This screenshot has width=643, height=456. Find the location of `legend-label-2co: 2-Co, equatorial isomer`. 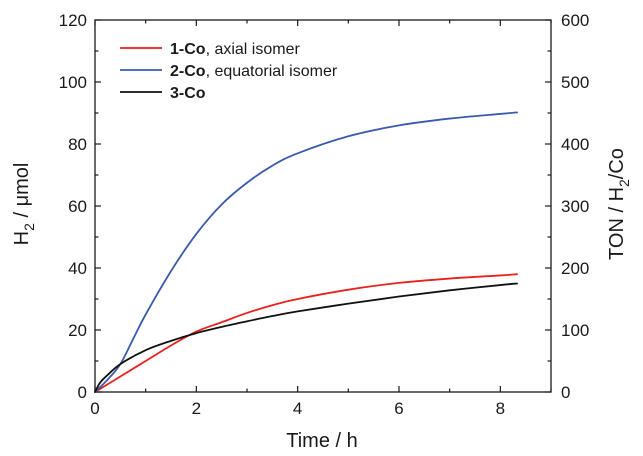

legend-label-2co: 2-Co, equatorial isomer is located at coordinates (254, 71).